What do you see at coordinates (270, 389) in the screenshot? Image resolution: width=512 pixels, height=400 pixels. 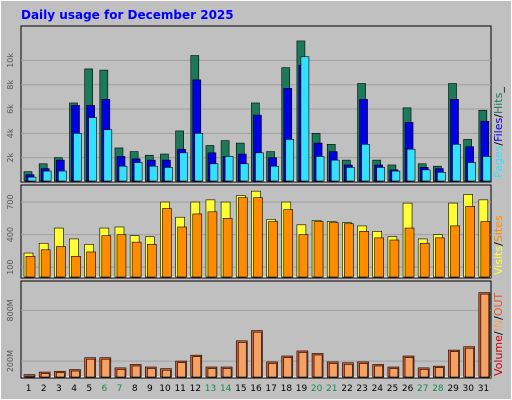 I see `day-label: 17` at bounding box center [270, 389].